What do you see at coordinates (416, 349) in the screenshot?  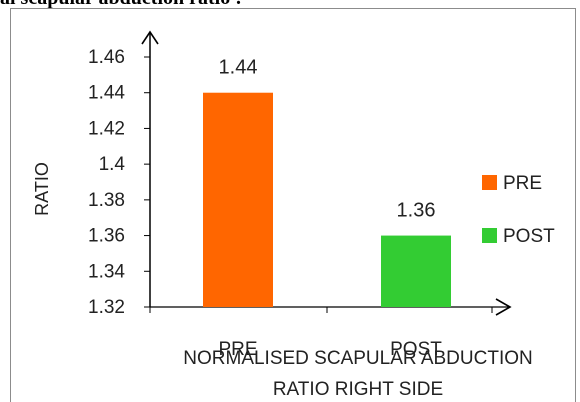 I see `x-category-label: POST` at bounding box center [416, 349].